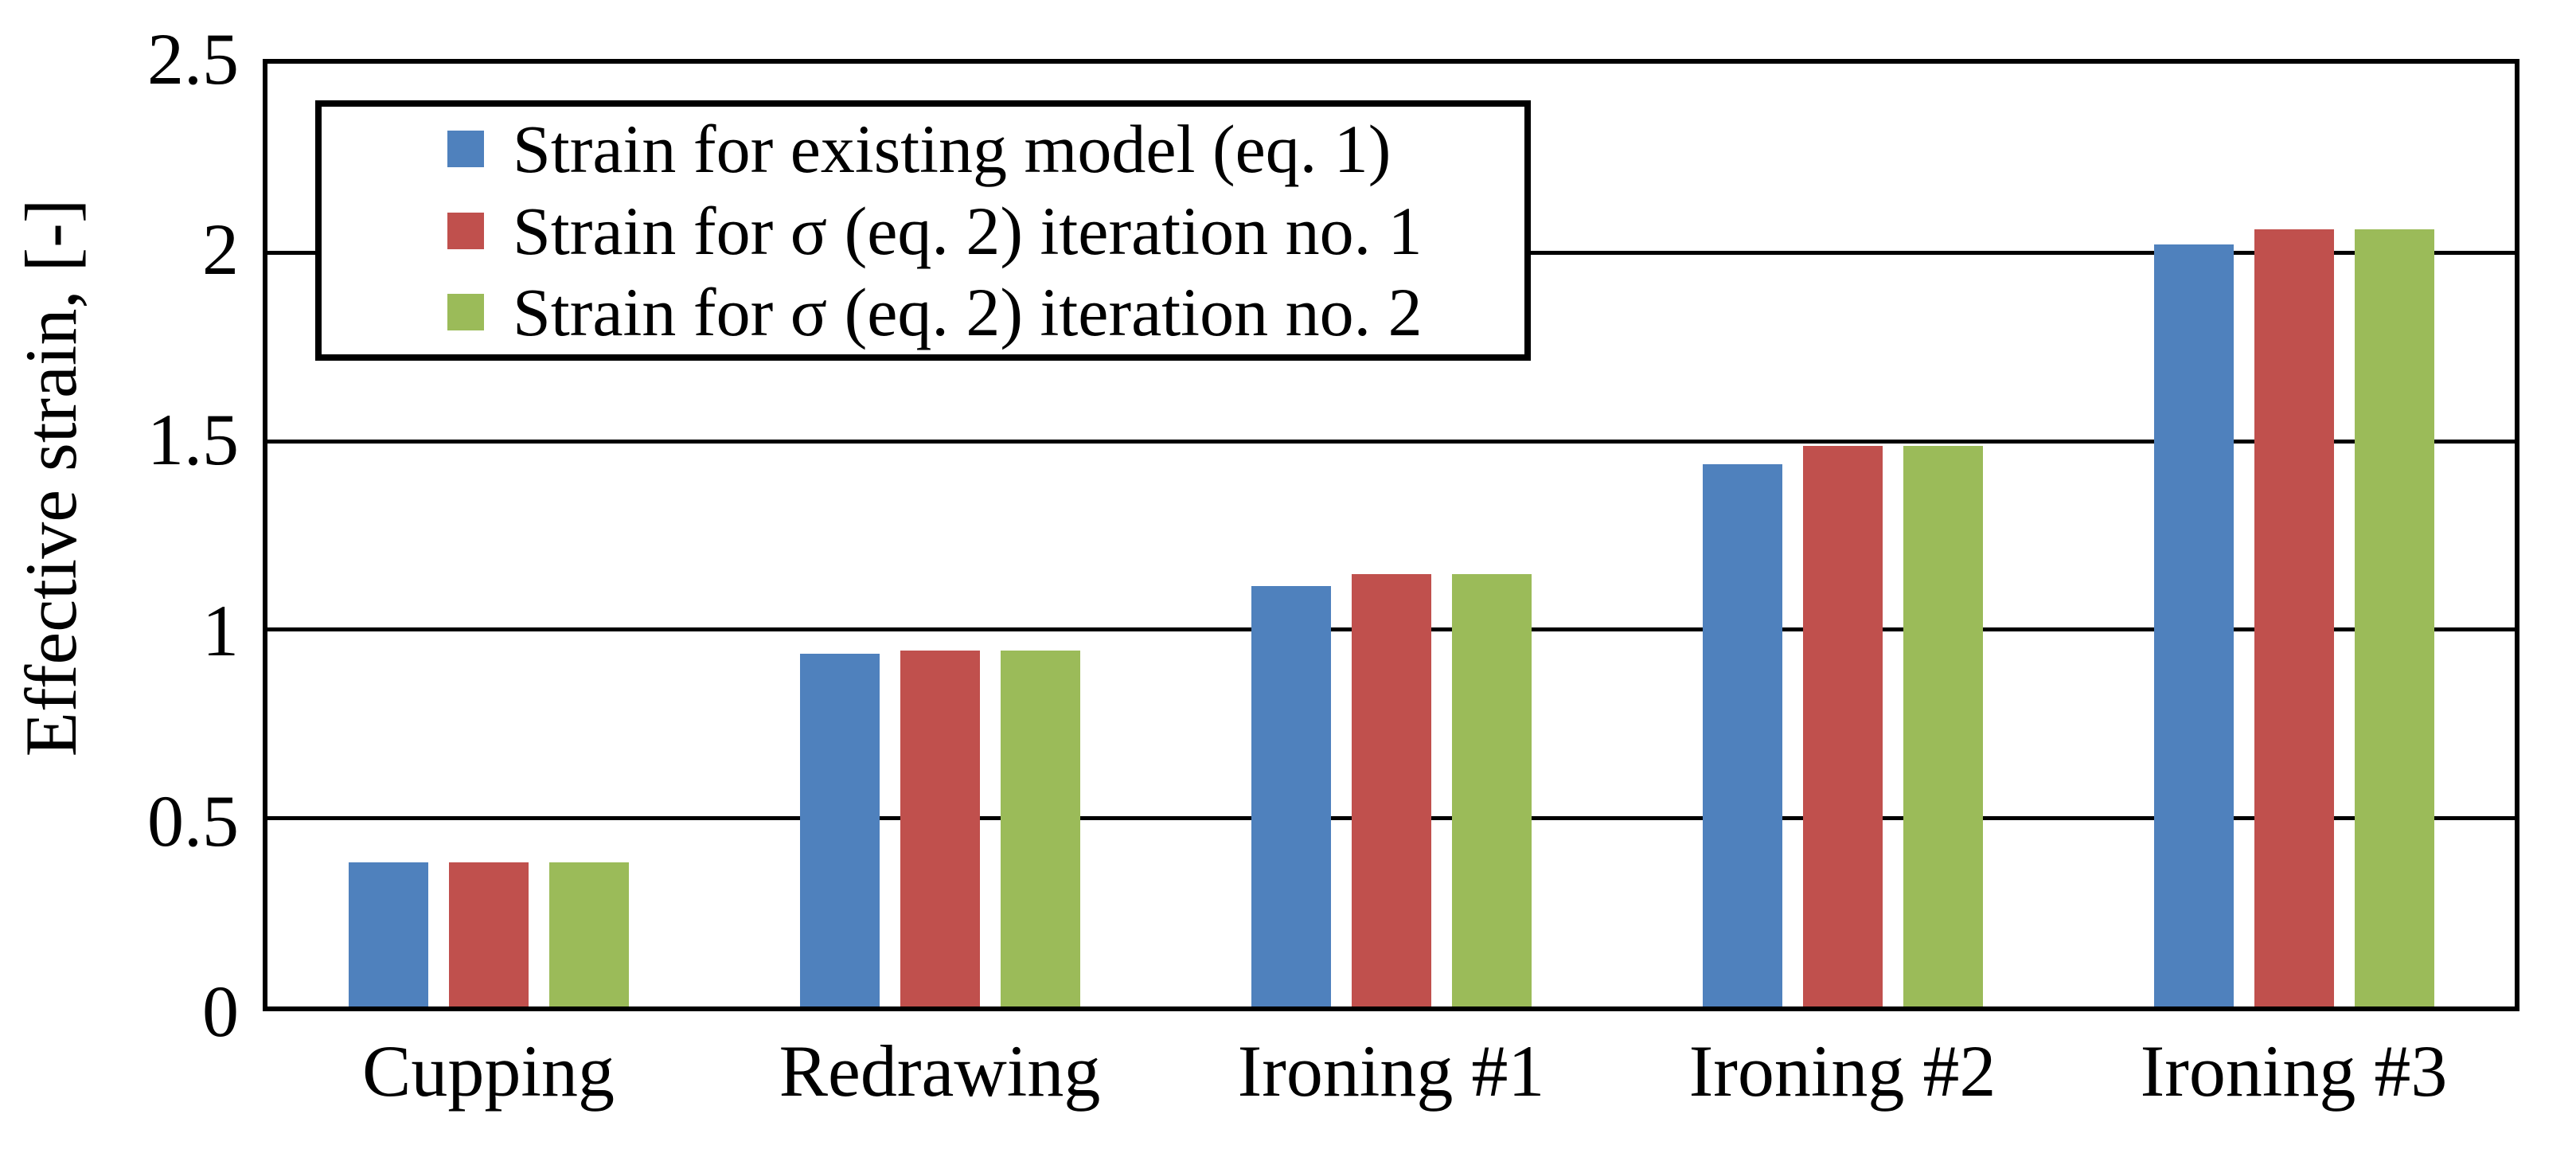 The width and height of the screenshot is (2576, 1153). Describe the element at coordinates (952, 148) in the screenshot. I see `legend-label-series1: Strain for existing model (eq. 1)` at that location.